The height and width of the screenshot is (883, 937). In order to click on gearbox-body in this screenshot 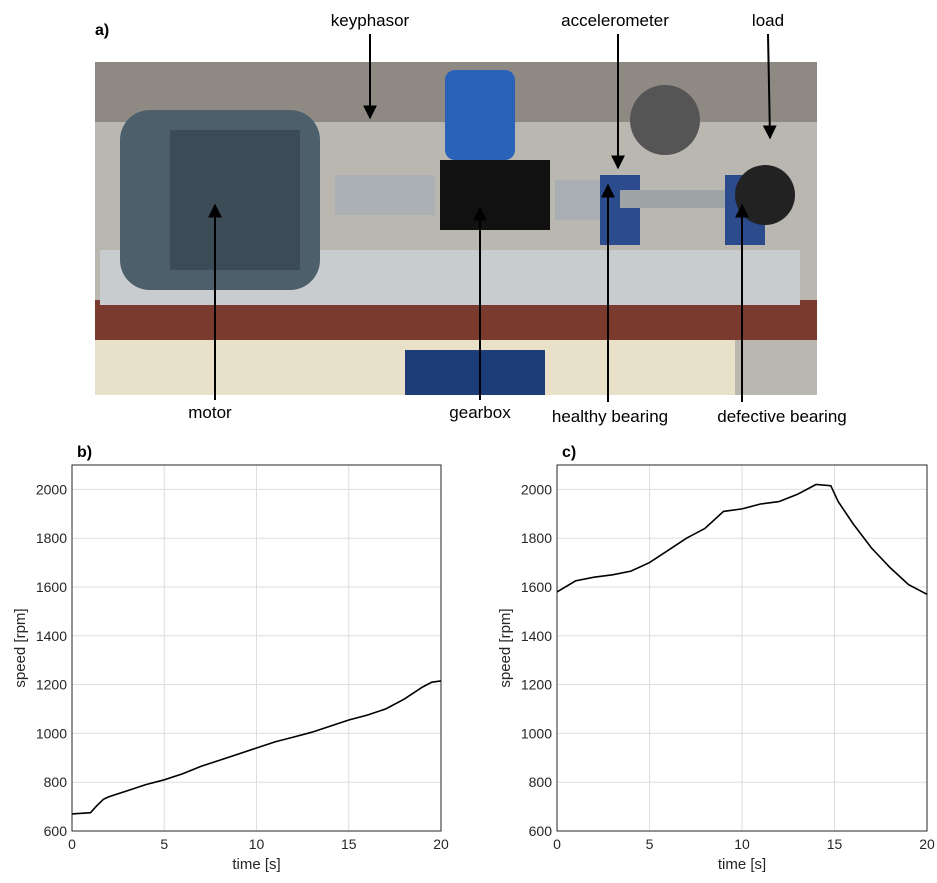, I will do `click(495, 195)`.